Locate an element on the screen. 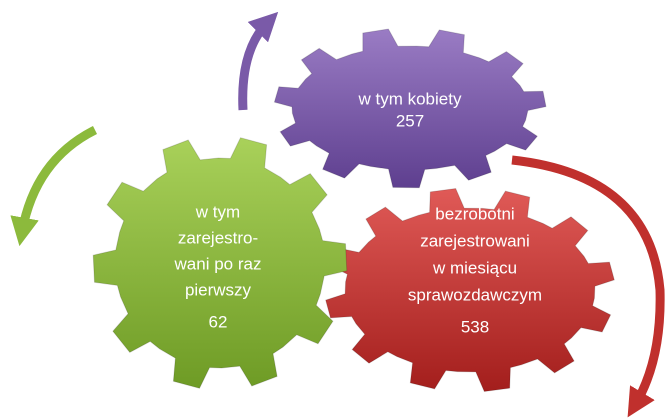 The image size is (671, 419). arrow-purple is located at coordinates (258, 61).